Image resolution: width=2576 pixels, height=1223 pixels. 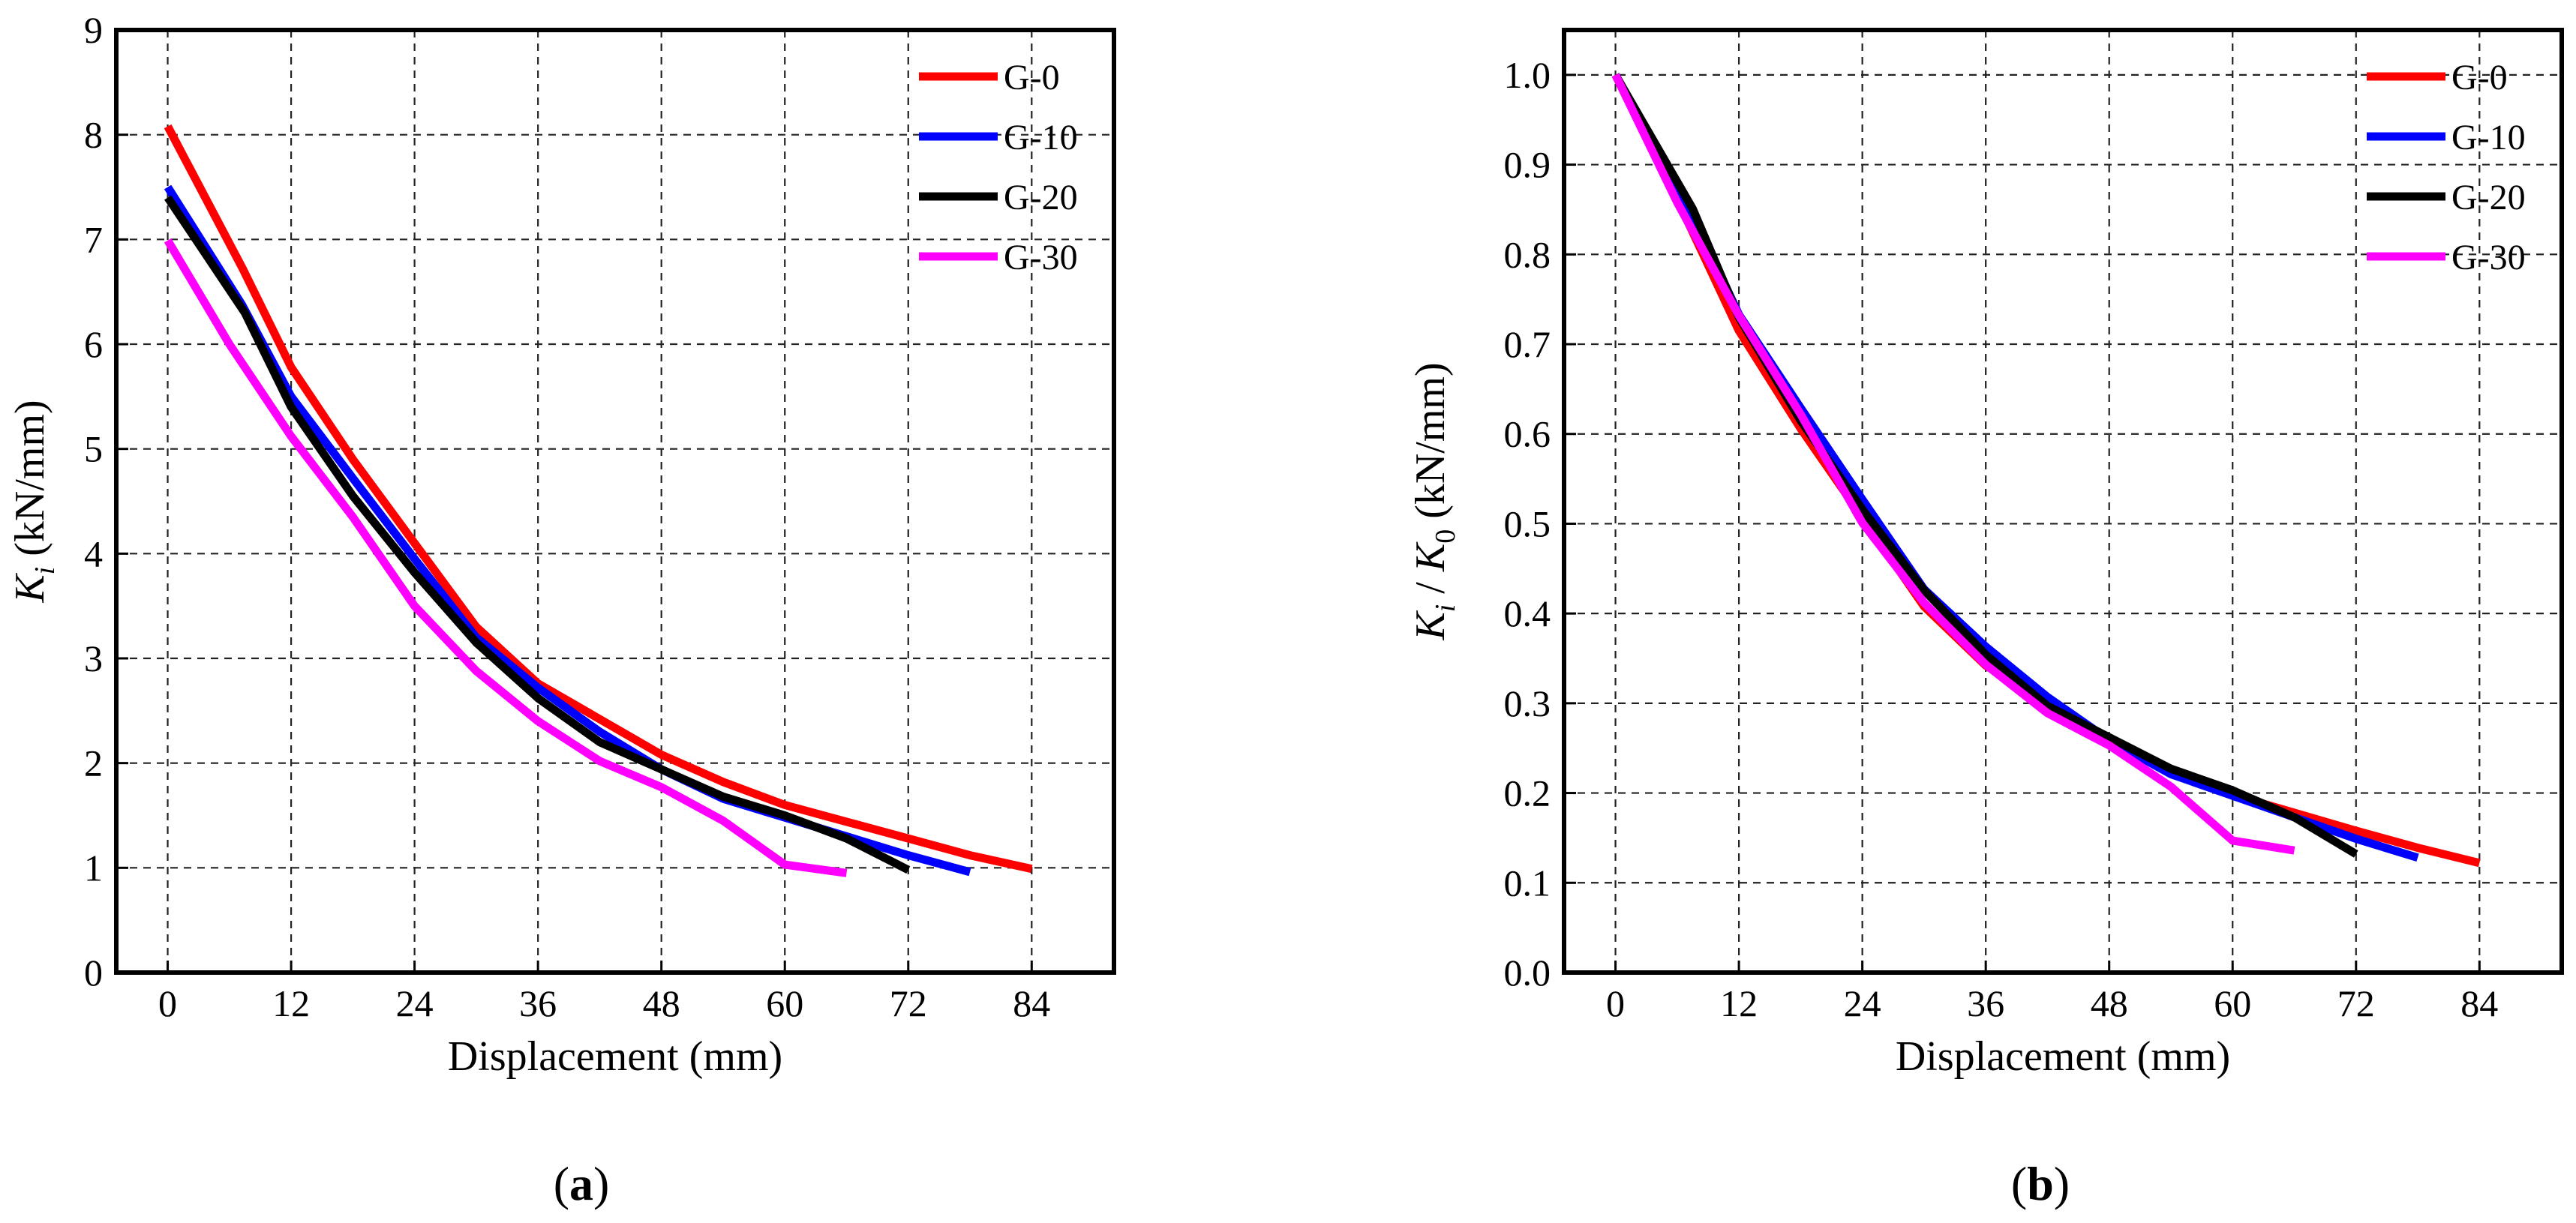 I want to click on panel-caption: (a), so click(x=582, y=1183).